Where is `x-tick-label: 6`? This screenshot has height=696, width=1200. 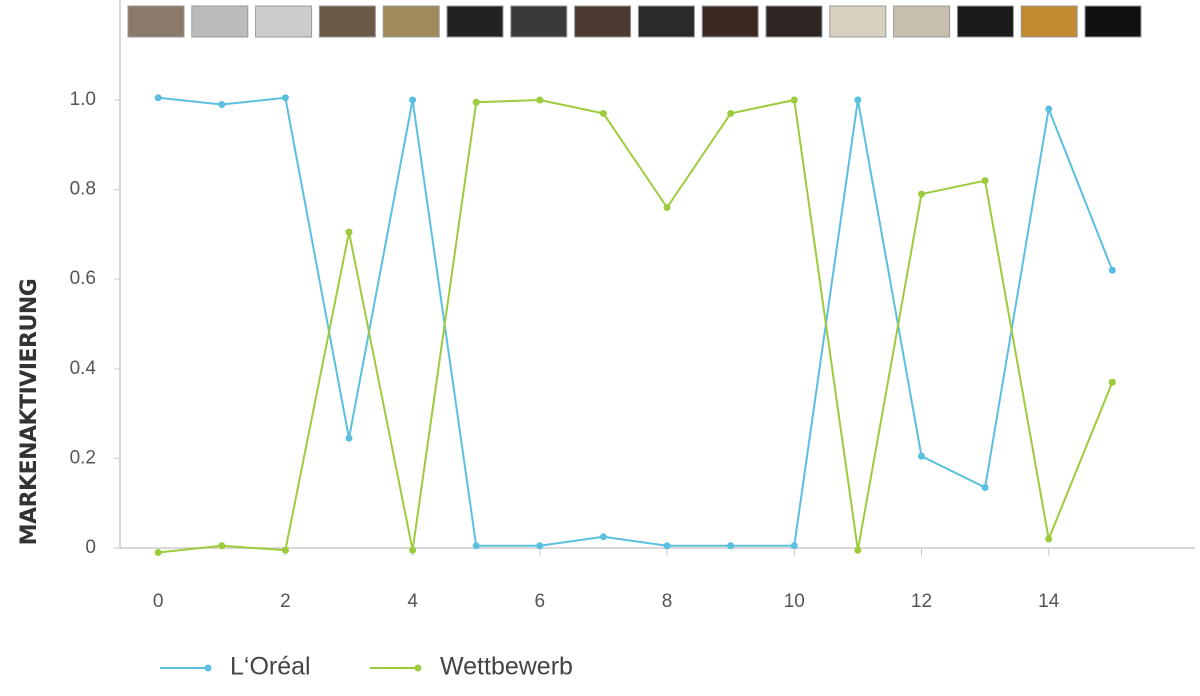
x-tick-label: 6 is located at coordinates (540, 601).